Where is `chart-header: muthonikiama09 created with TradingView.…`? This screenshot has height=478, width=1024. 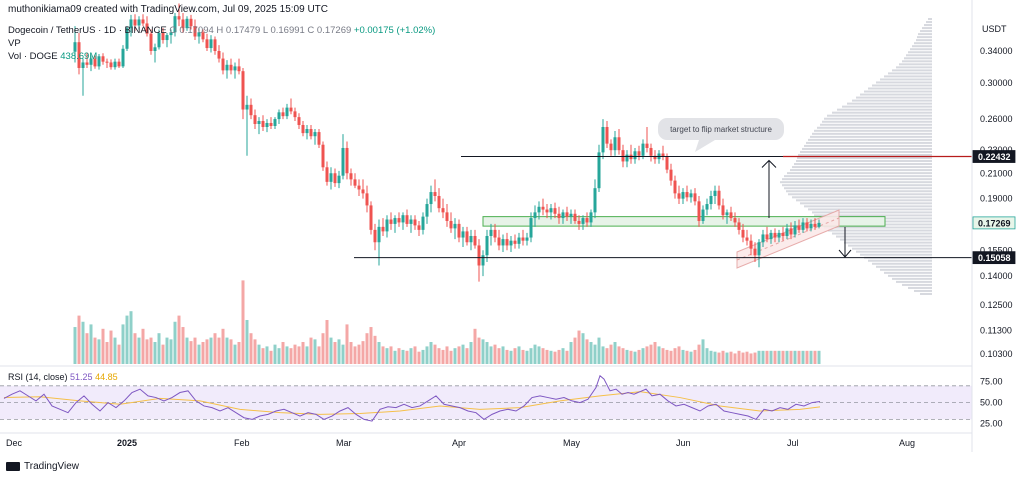
chart-header: muthonikiama09 created with TradingView.… is located at coordinates (168, 9).